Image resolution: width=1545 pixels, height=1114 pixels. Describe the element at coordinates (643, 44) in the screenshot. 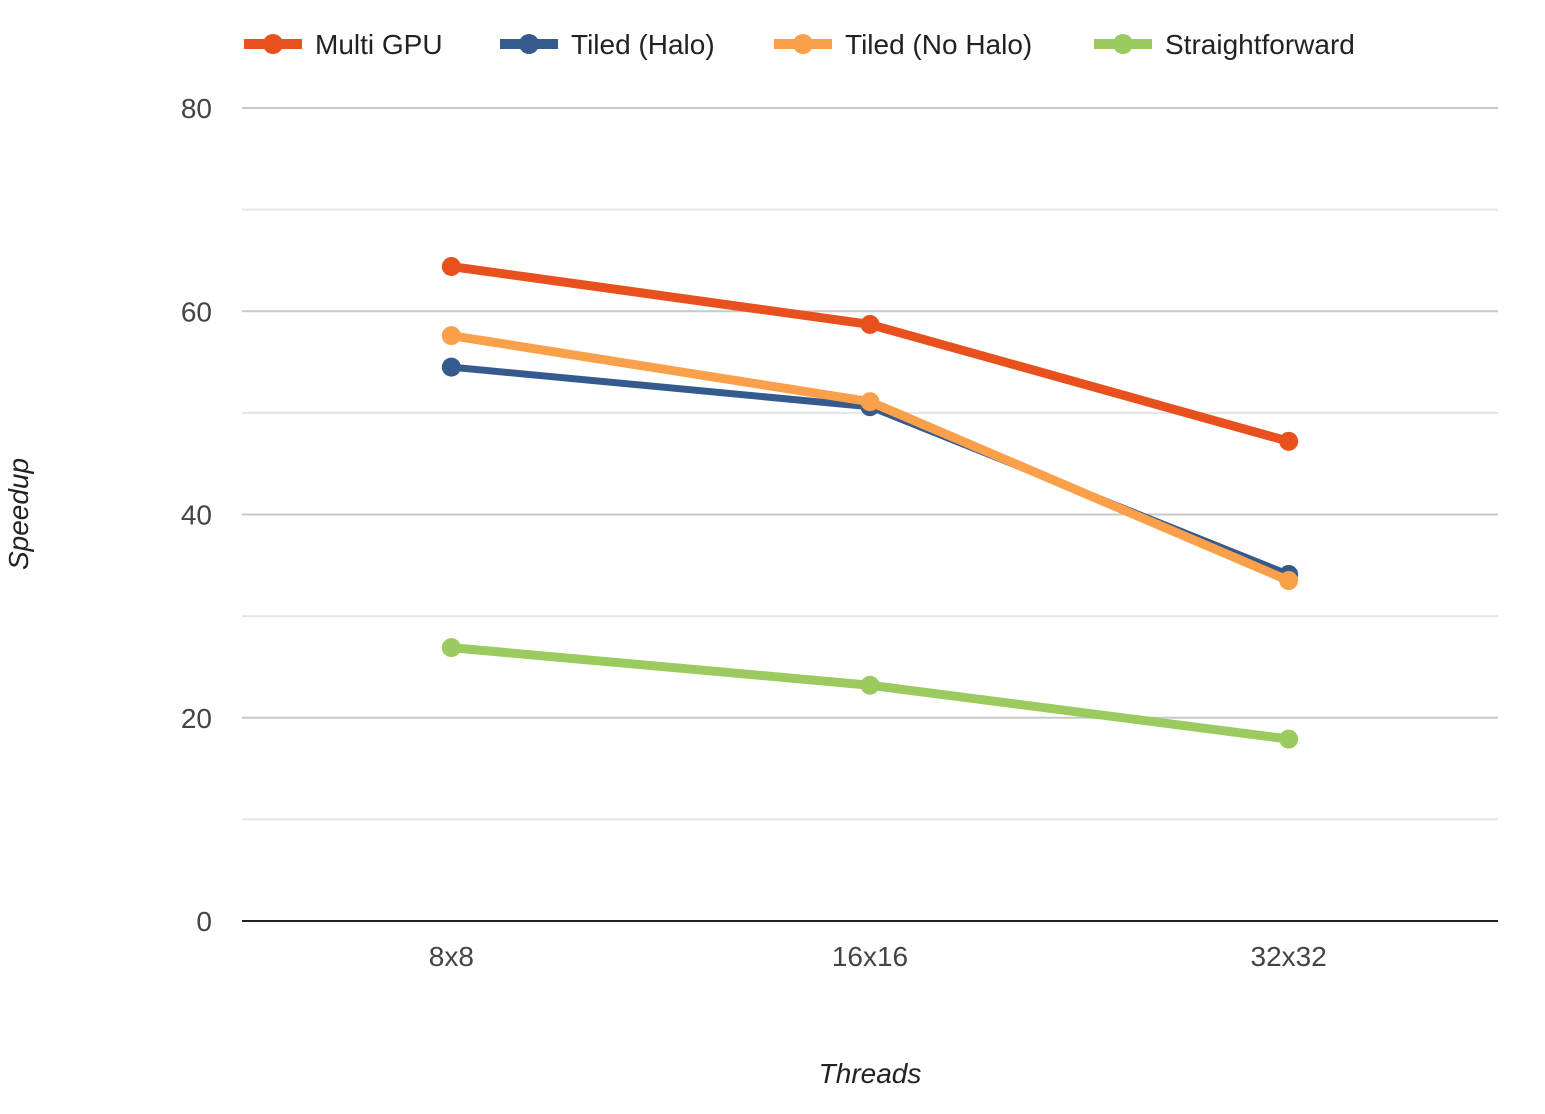

I see `legend-label: Tiled (Halo)` at that location.